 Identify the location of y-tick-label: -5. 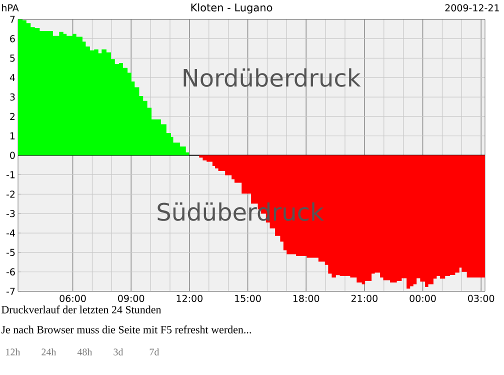
(10, 252).